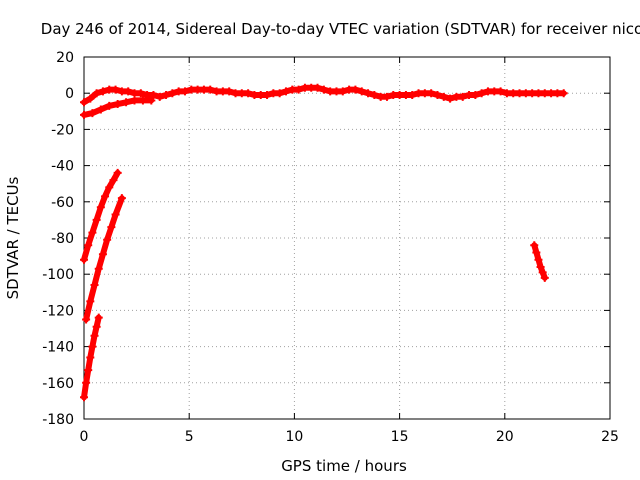 This screenshot has width=640, height=480. What do you see at coordinates (13, 237) in the screenshot?
I see `y-axis-label: SDTVAR / TECUs` at bounding box center [13, 237].